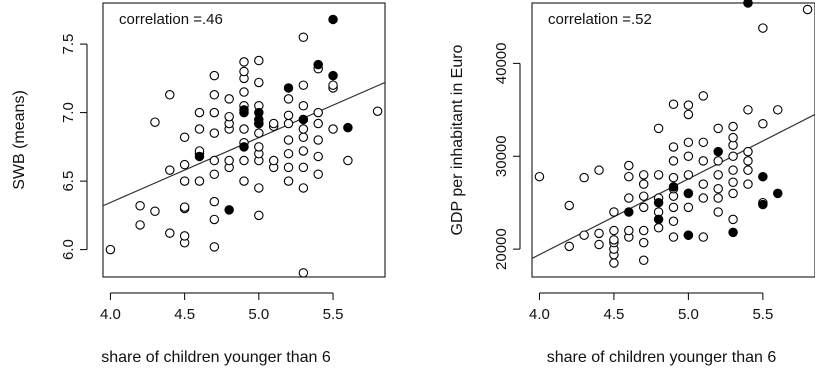 The height and width of the screenshot is (371, 815). I want to click on y-tick-label: 7.5, so click(68, 44).